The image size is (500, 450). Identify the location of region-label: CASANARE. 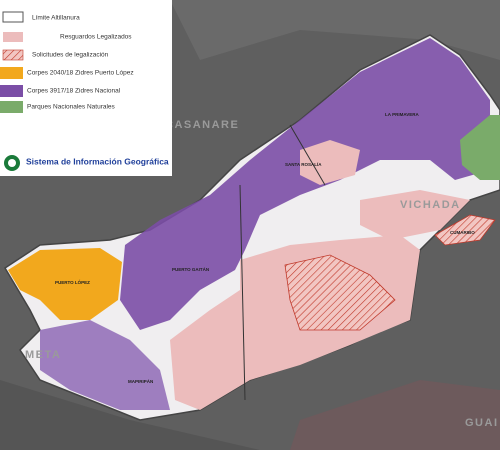
(202, 125).